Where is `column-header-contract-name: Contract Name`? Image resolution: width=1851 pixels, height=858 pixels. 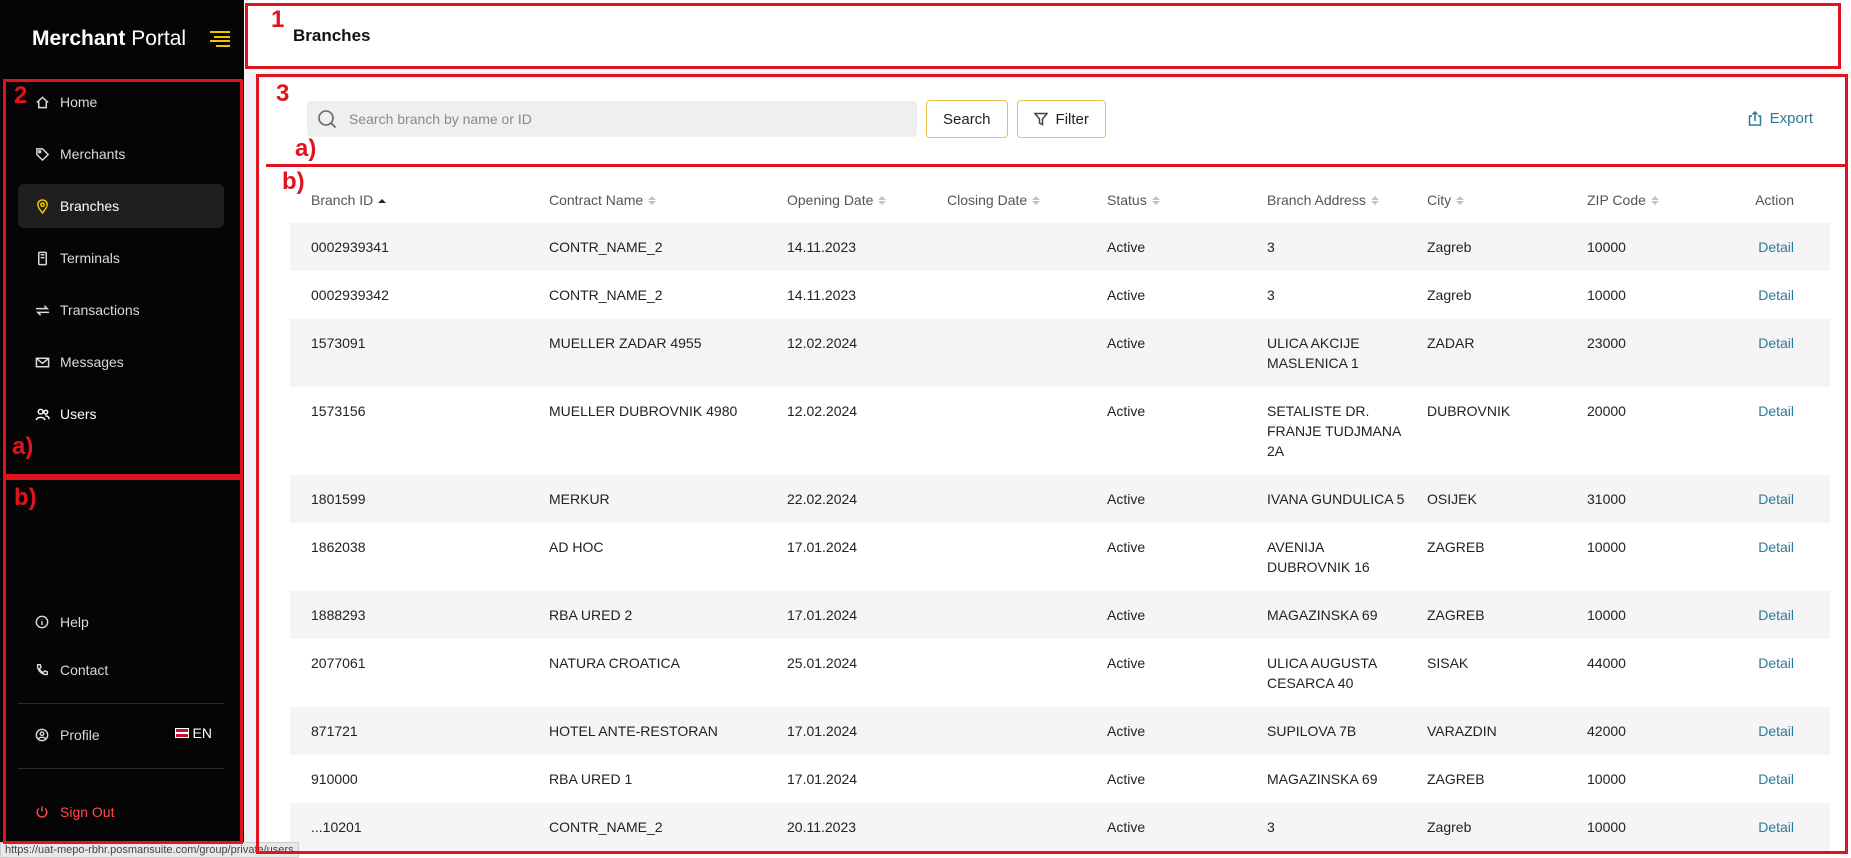 column-header-contract-name: Contract Name is located at coordinates (647, 199).